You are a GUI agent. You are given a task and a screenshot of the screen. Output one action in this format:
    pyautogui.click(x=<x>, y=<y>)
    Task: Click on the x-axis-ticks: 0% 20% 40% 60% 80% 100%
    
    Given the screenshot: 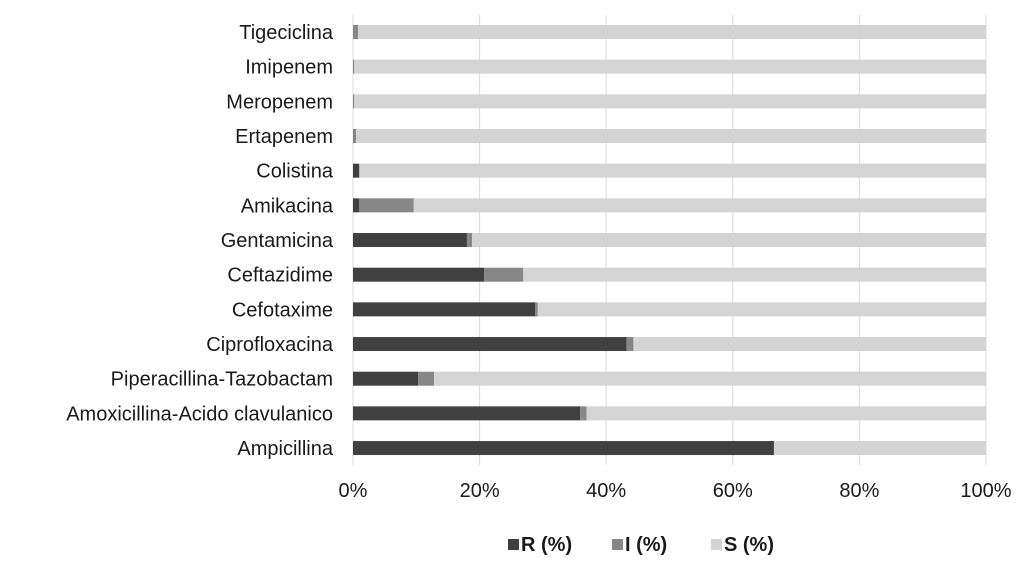 What is the action you would take?
    pyautogui.click(x=675, y=491)
    